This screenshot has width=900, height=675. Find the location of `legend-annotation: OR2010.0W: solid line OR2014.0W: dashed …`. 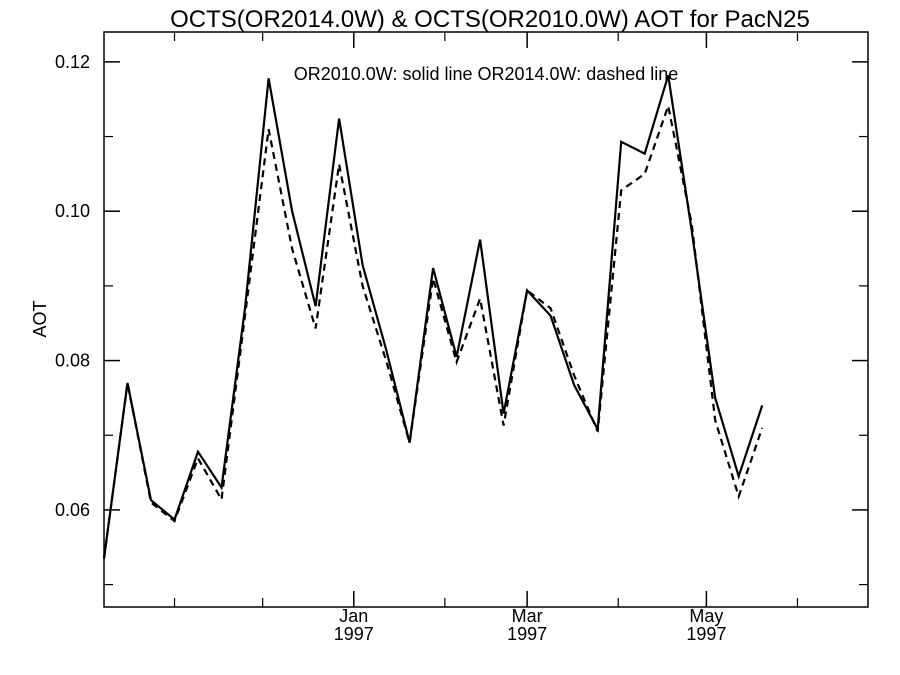

legend-annotation: OR2010.0W: solid line OR2014.0W: dashed … is located at coordinates (486, 74).